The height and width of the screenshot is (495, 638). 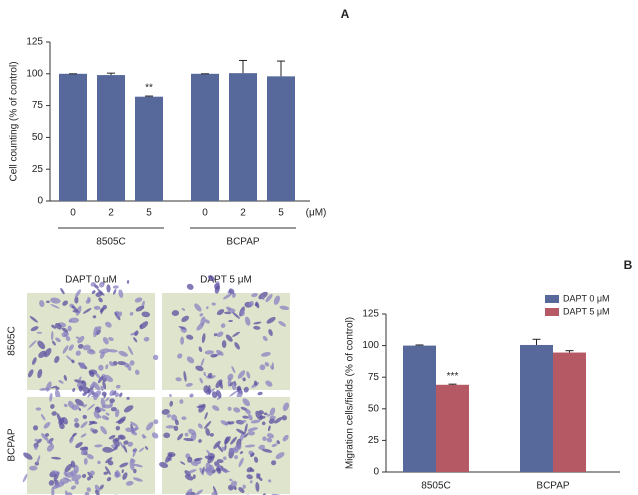 I want to click on y-tick-label: 125, so click(x=34, y=42).